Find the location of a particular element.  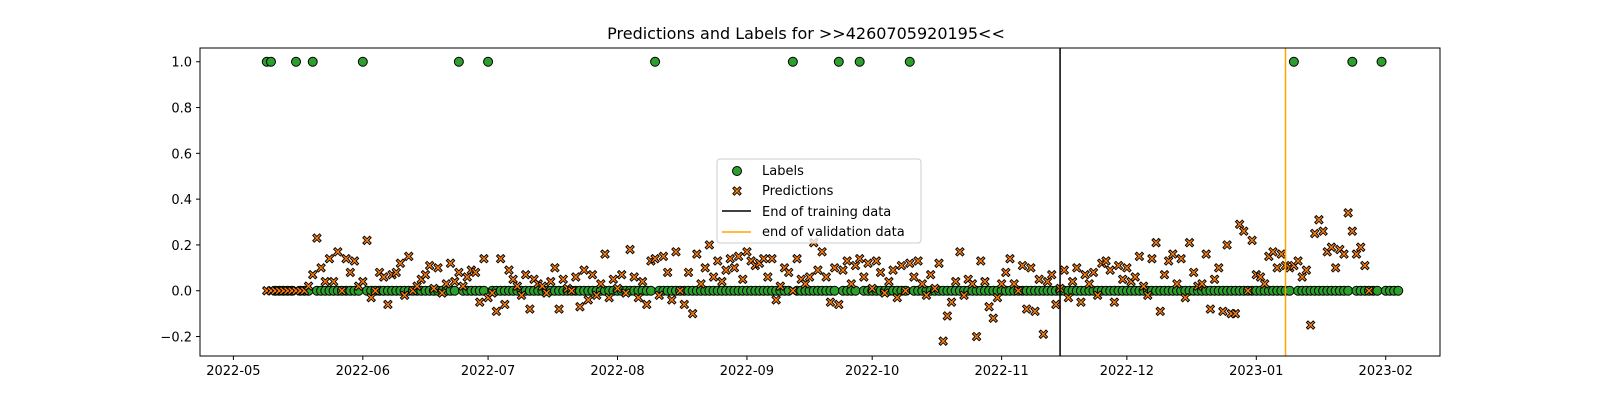

legend-validation-text: end of validation data is located at coordinates (833, 232).